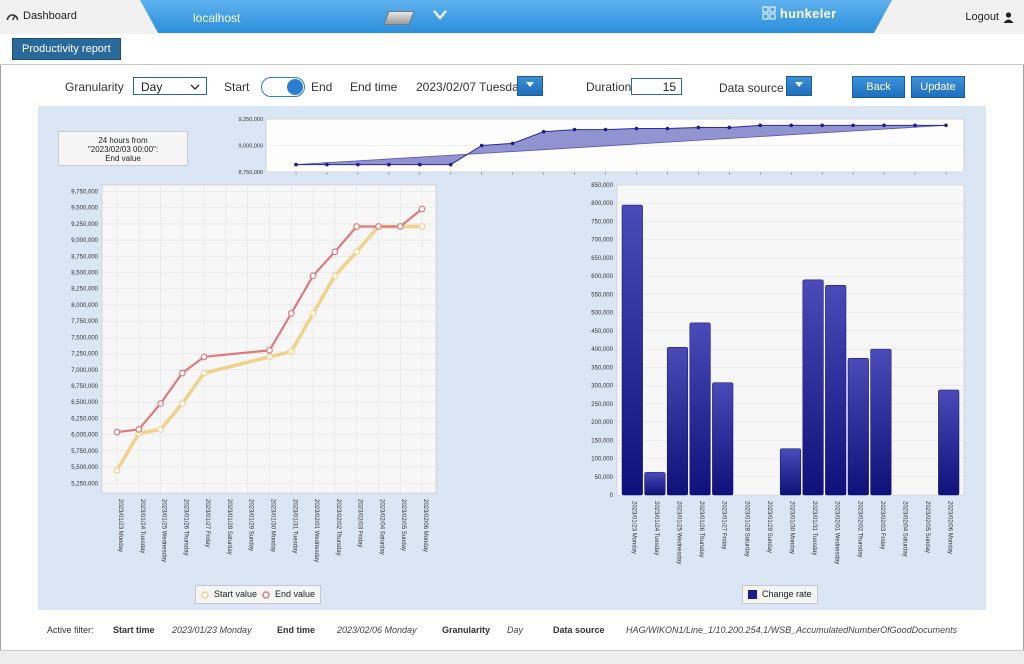 The image size is (1024, 664). Describe the element at coordinates (41, 16) in the screenshot. I see `dashboard-link: Dashboard` at that location.